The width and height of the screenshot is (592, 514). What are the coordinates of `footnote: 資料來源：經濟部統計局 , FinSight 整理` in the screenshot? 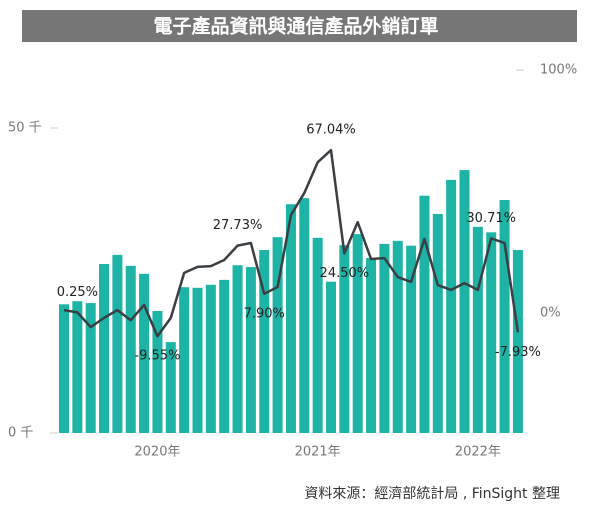 It's located at (432, 494).